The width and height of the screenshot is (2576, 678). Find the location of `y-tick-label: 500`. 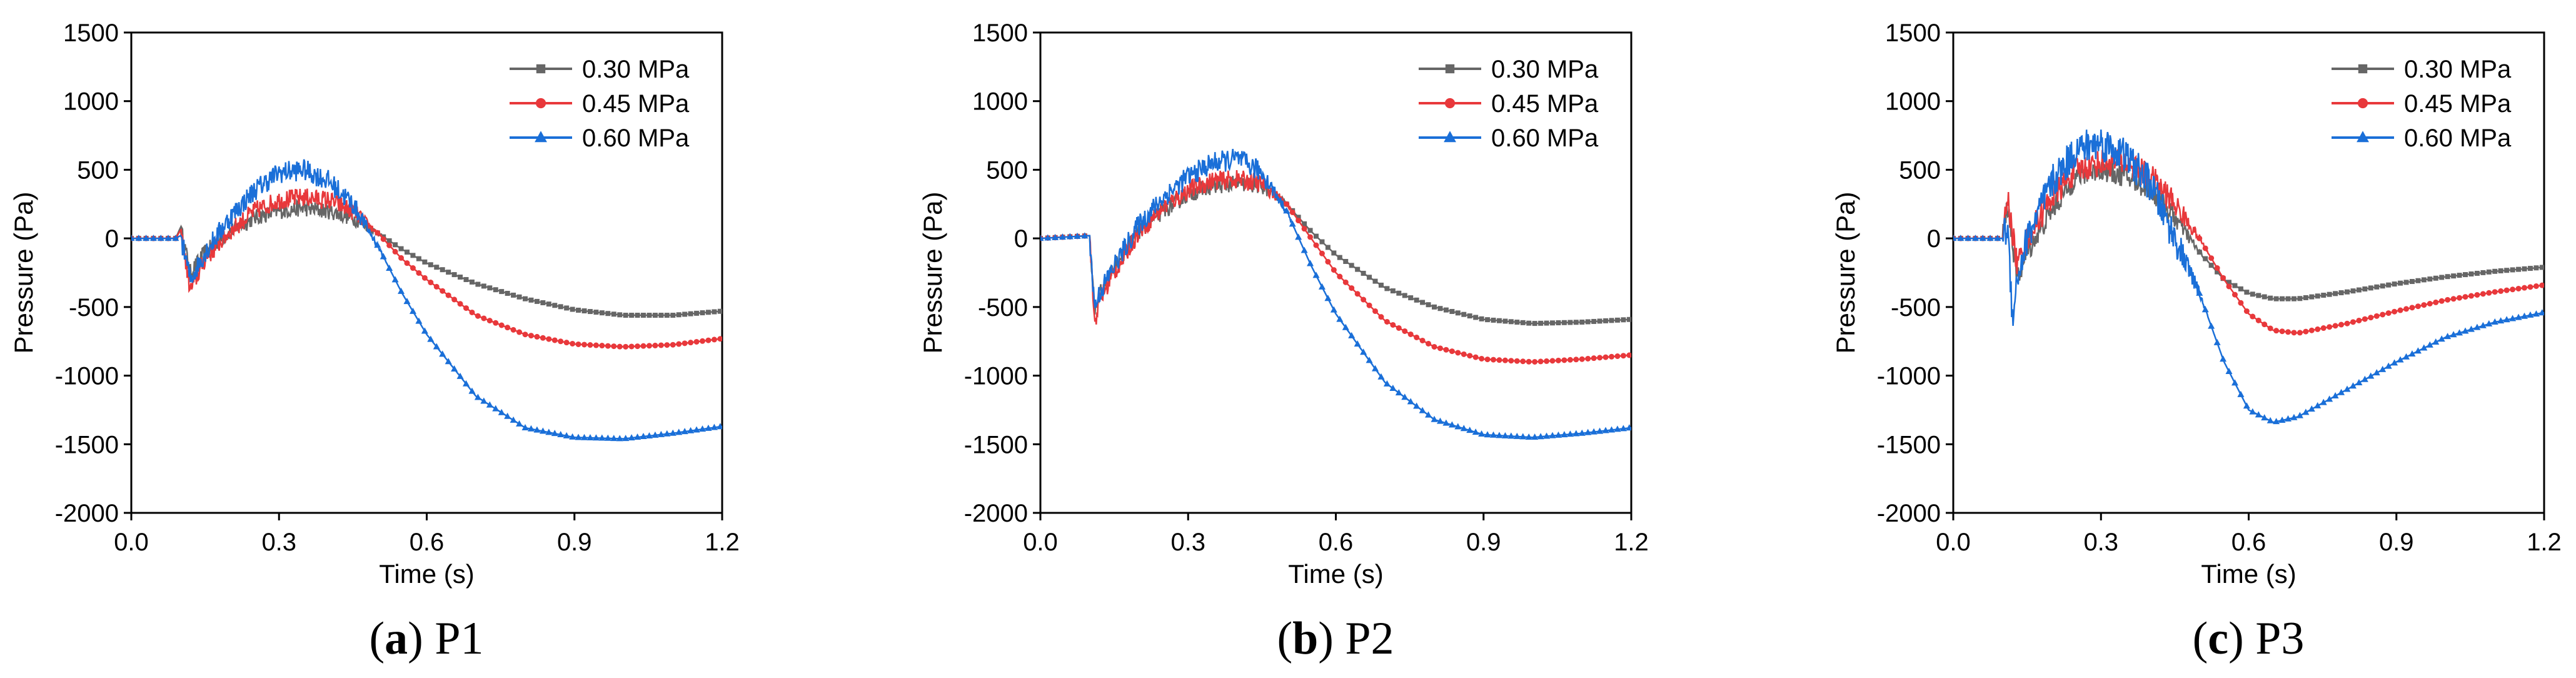

y-tick-label: 500 is located at coordinates (1920, 170).